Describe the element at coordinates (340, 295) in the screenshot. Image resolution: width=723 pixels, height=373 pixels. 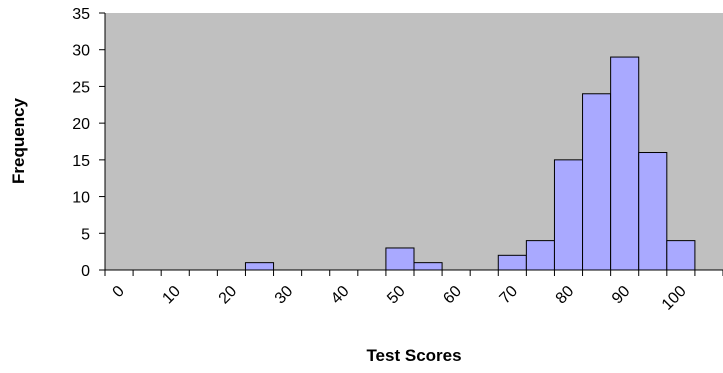
I see `x-tick-label: 40` at that location.